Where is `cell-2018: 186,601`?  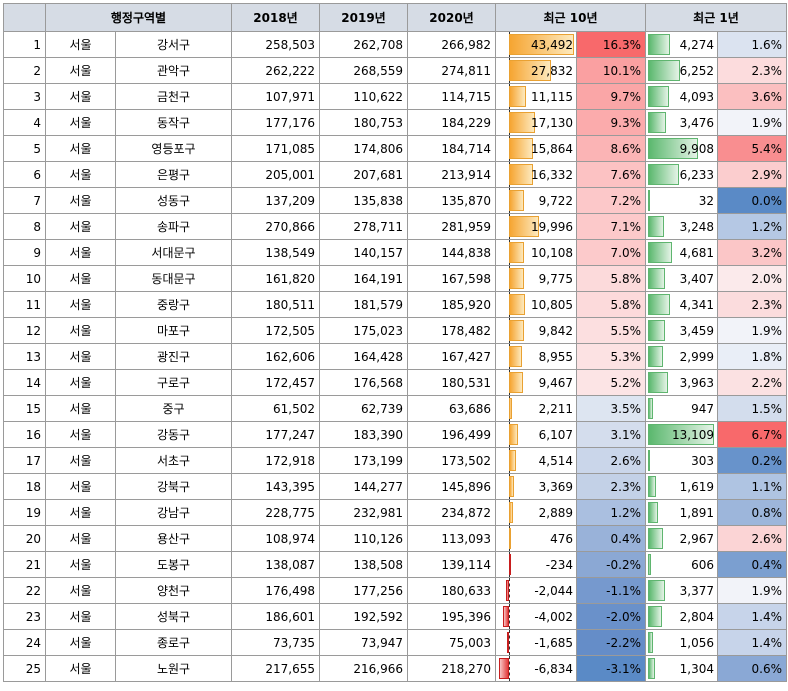 cell-2018: 186,601 is located at coordinates (275, 616).